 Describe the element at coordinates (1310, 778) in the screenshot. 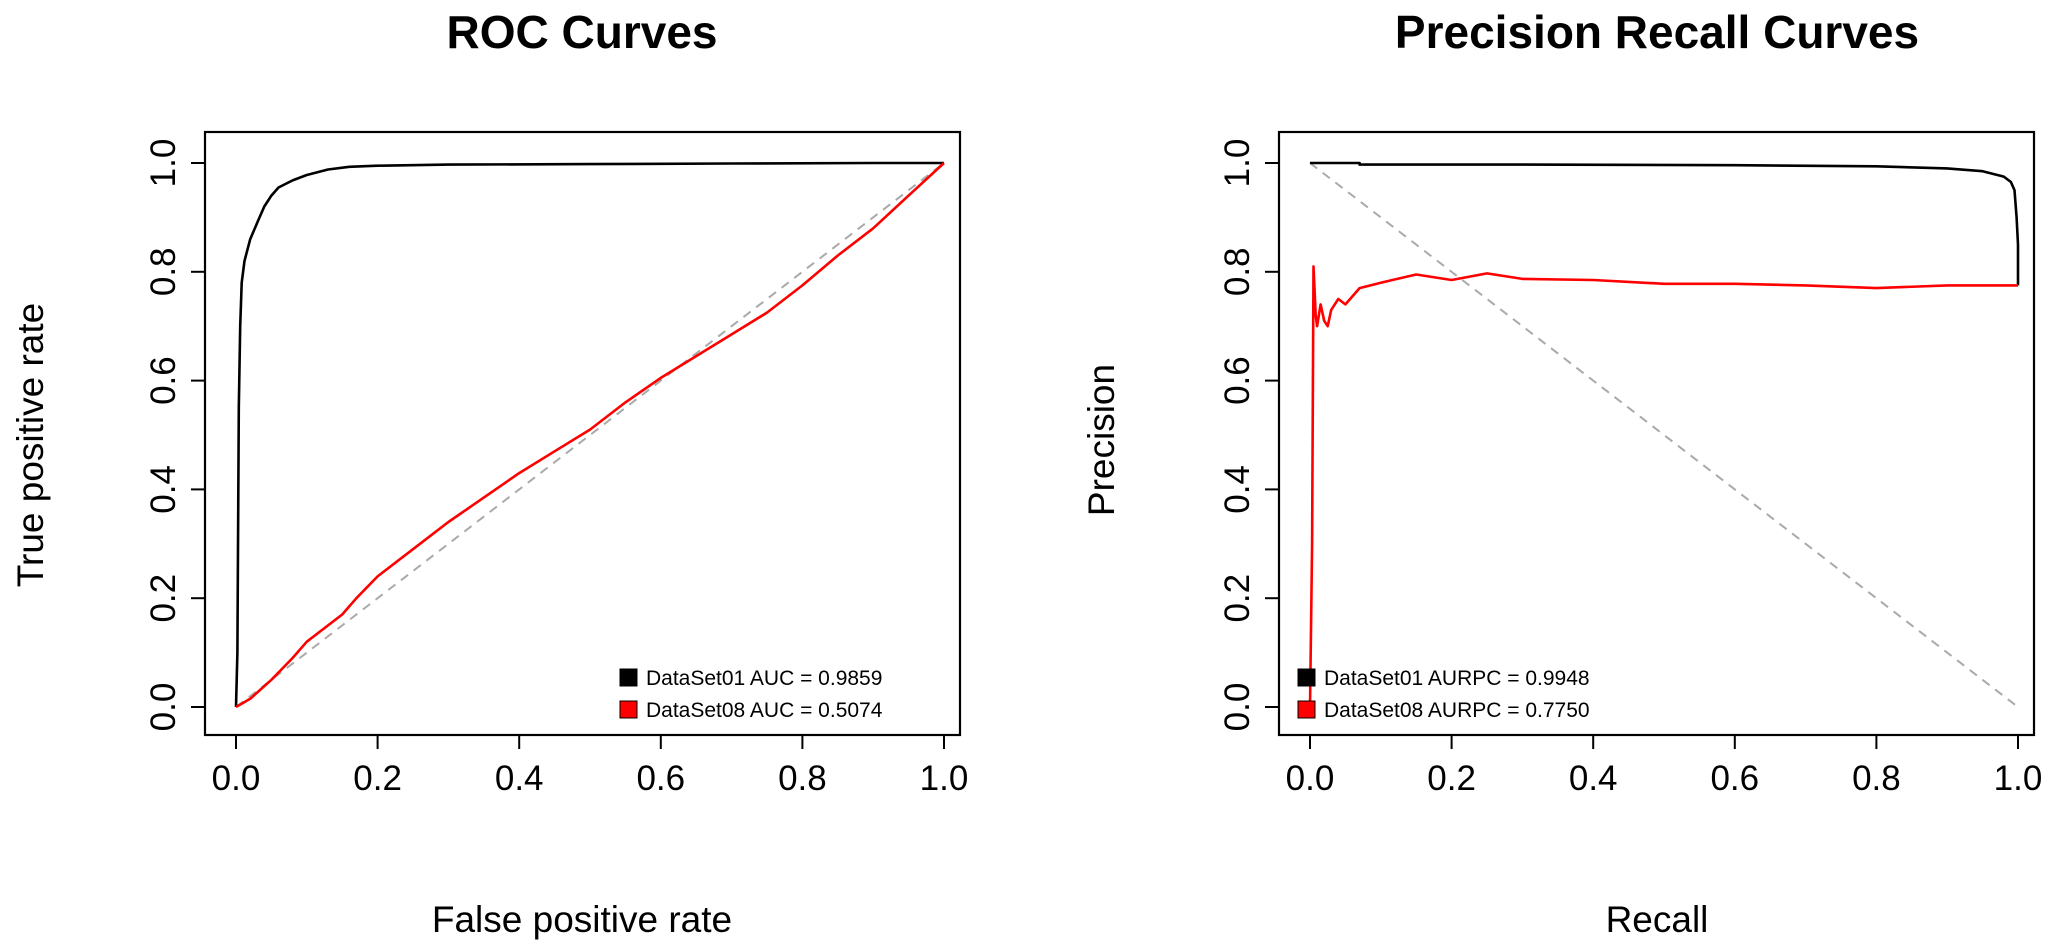

I see `pr-x-tick-label: 0.0` at that location.